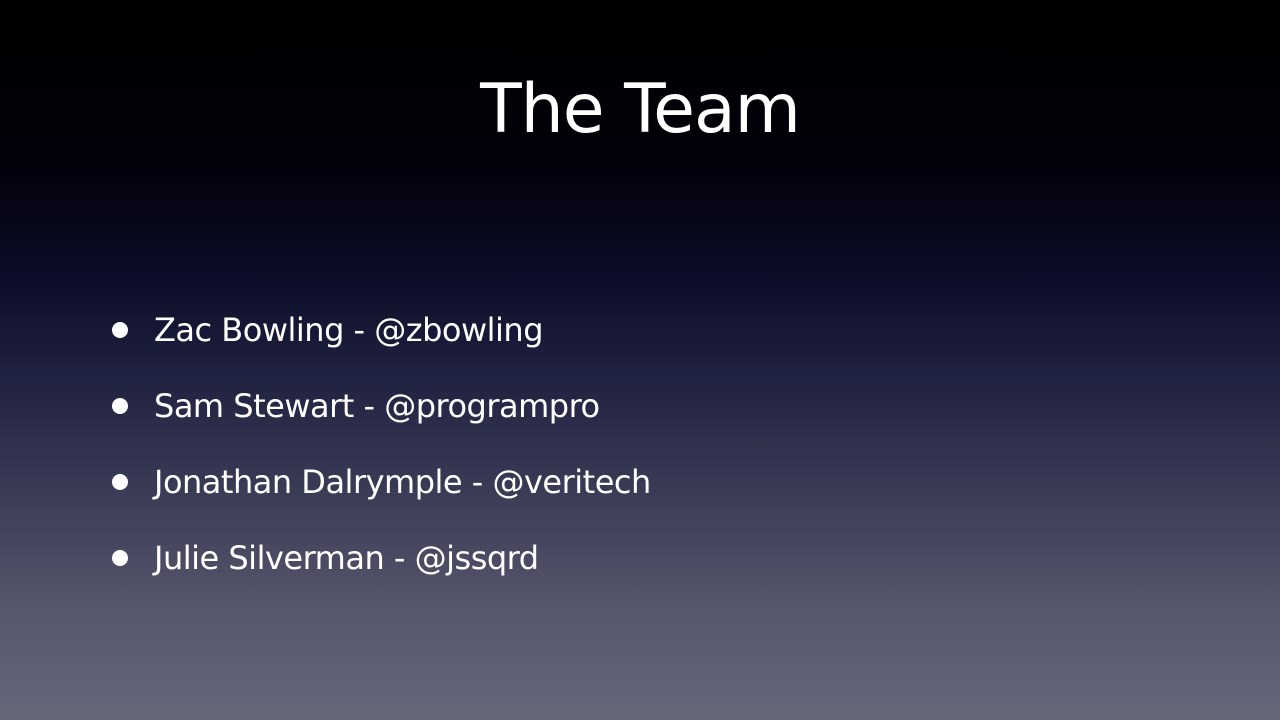 The width and height of the screenshot is (1280, 720). I want to click on list-item: Zac Bowling - @zbowling, so click(381, 330).